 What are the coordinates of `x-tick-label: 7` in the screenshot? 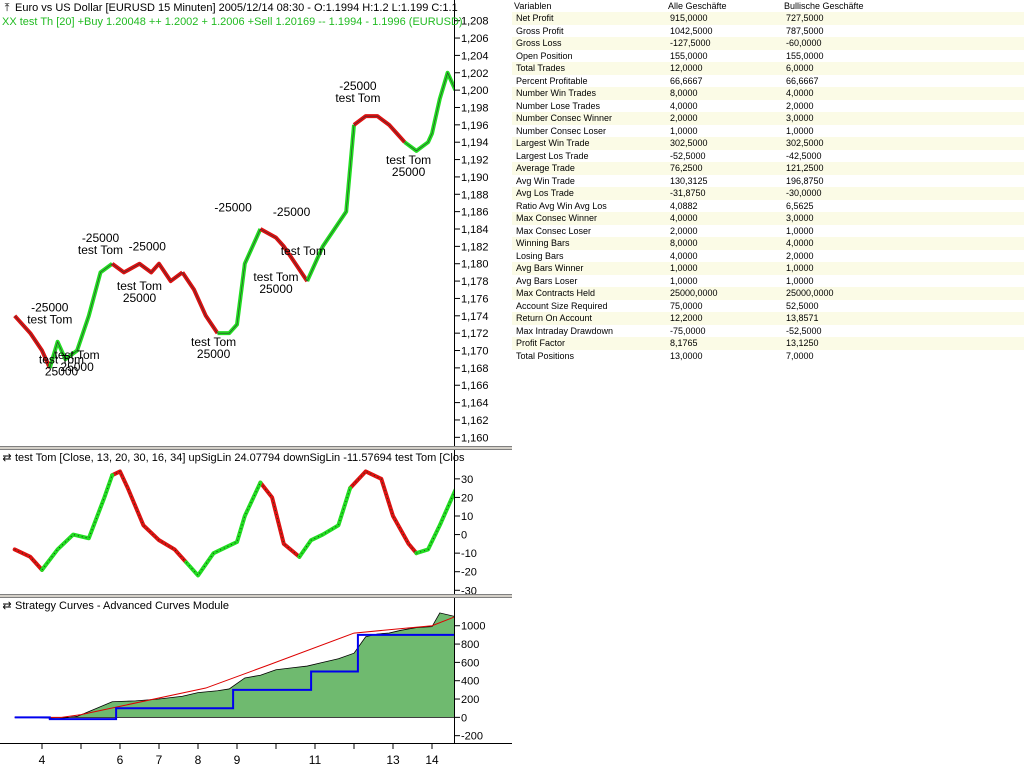 It's located at (159, 760).